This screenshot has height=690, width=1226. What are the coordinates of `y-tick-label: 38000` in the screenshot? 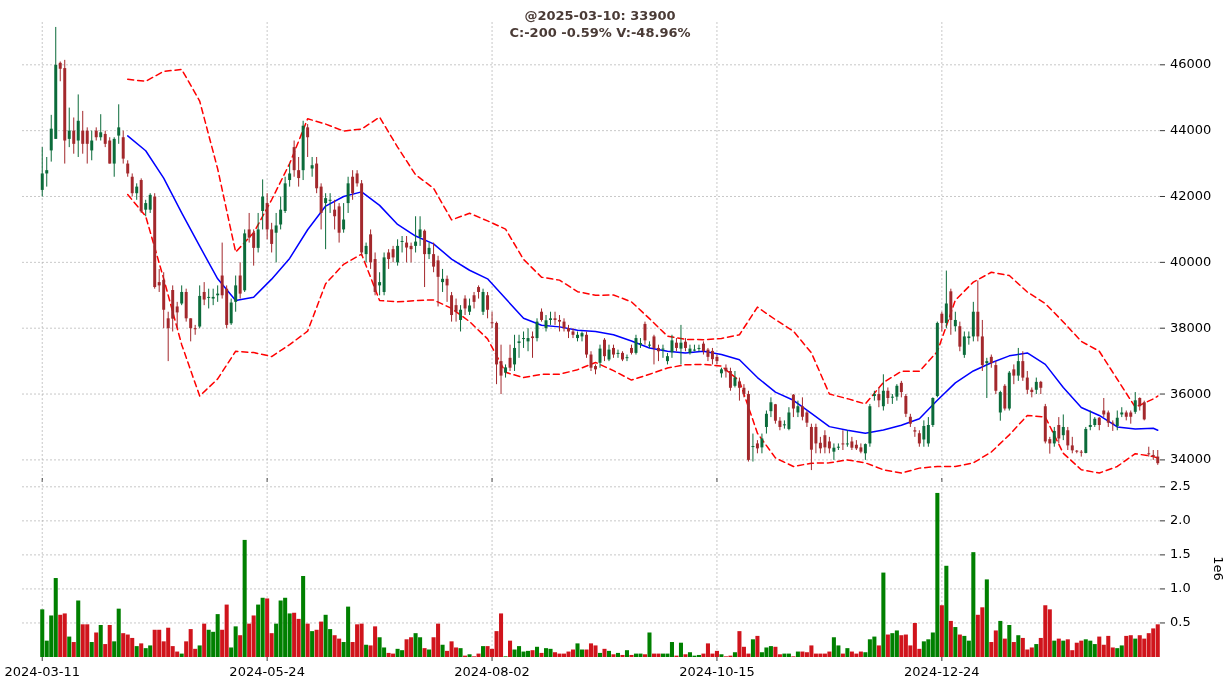 It's located at (1191, 327).